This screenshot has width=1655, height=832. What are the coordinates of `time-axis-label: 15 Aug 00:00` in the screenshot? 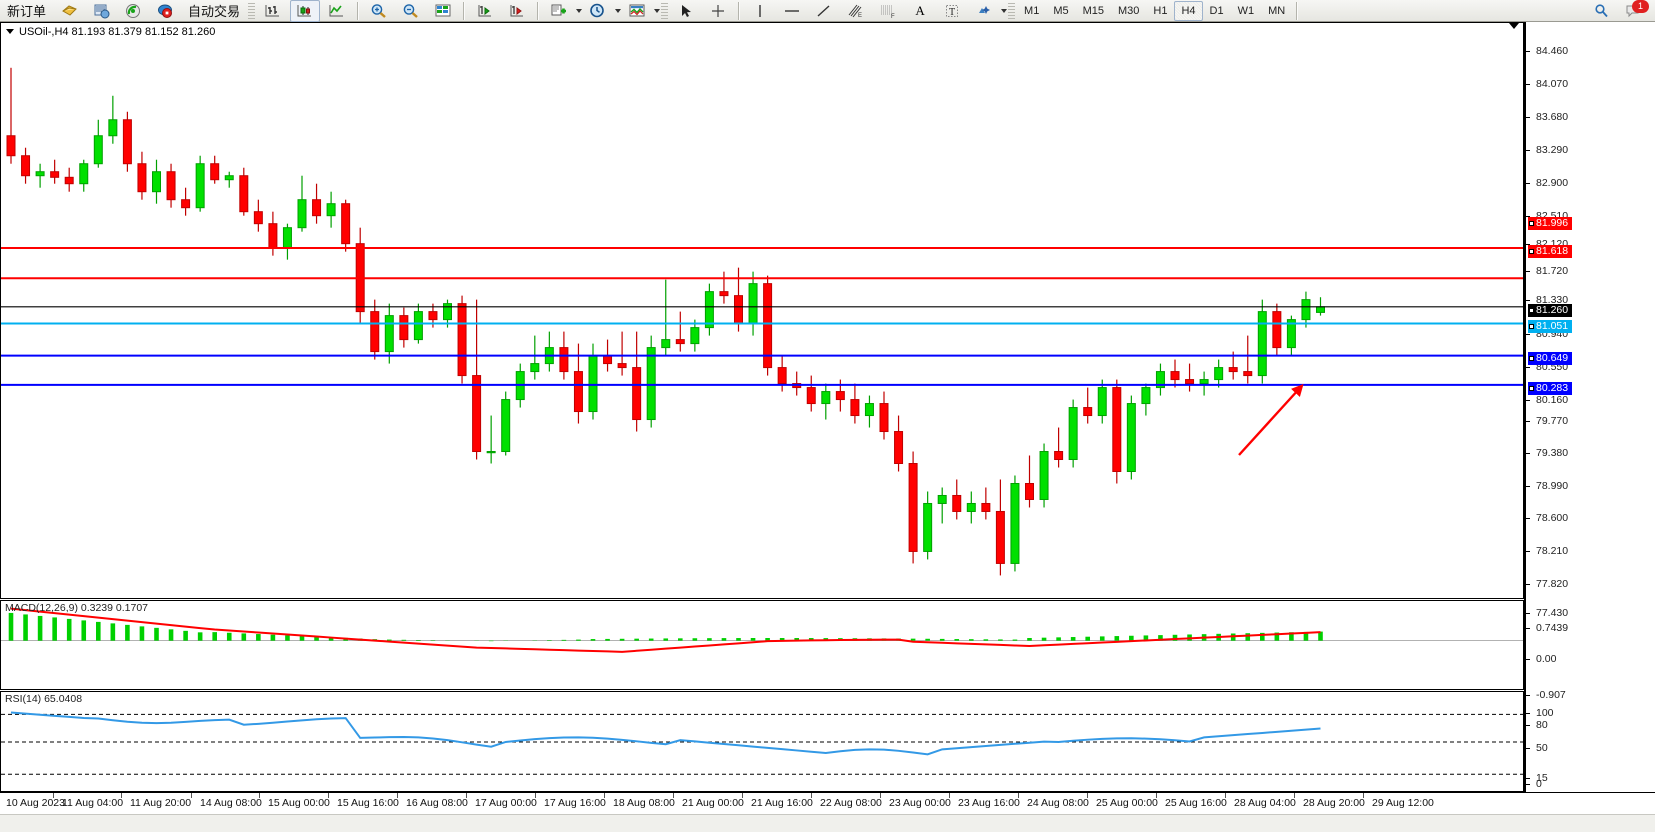 It's located at (299, 803).